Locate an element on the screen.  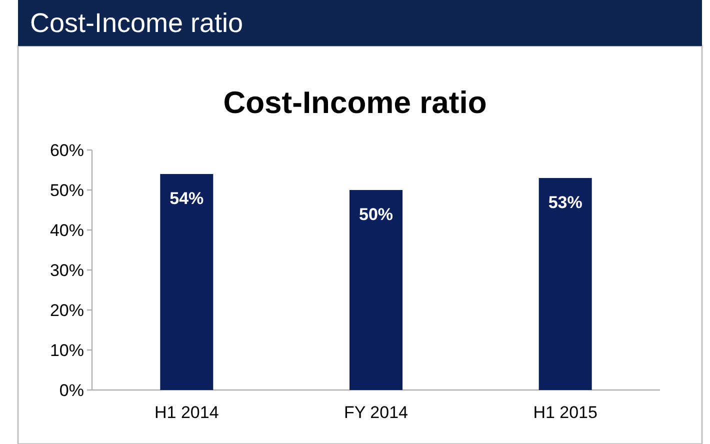
x-tick-label: H1 2014 is located at coordinates (186, 412).